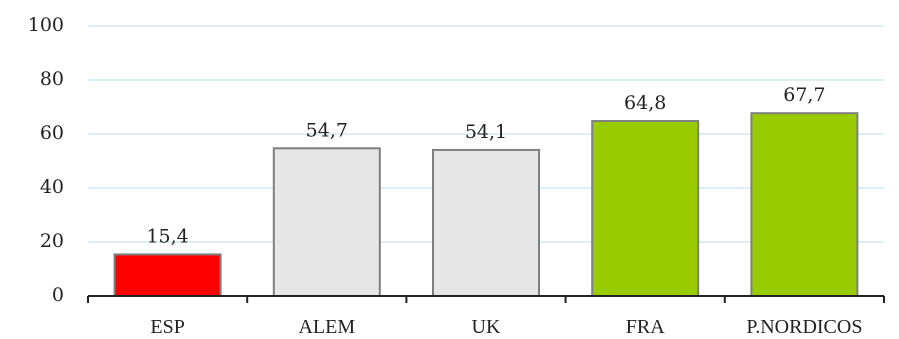  Describe the element at coordinates (486, 299) in the screenshot. I see `axes` at that location.